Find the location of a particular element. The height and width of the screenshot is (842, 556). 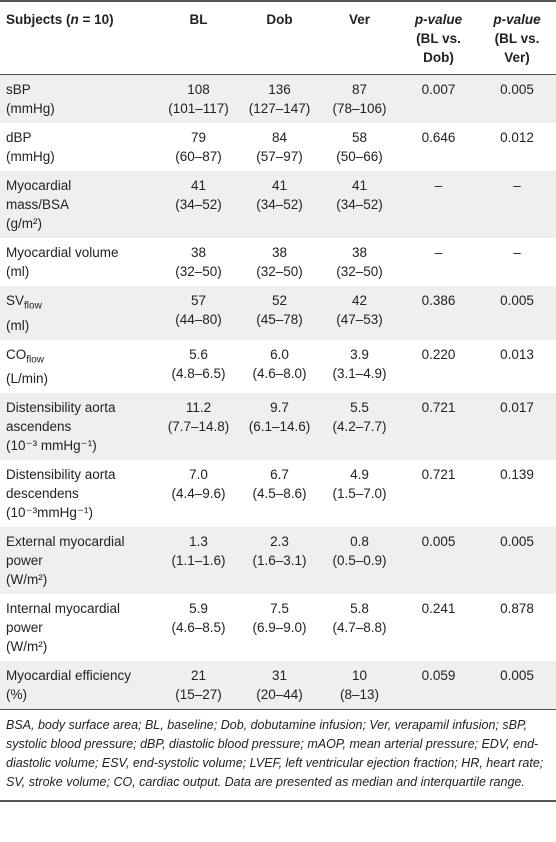

cell-dob-iqr: (6.1–14.6) is located at coordinates (279, 427).